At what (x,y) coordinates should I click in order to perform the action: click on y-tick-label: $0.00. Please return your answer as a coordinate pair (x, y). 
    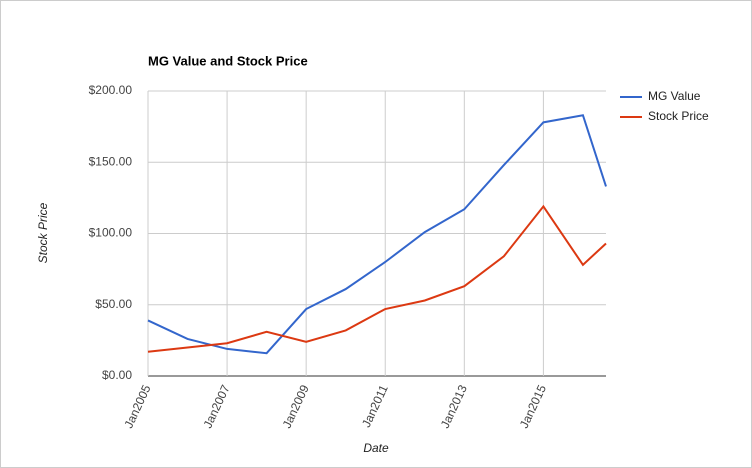
    Looking at the image, I should click on (117, 375).